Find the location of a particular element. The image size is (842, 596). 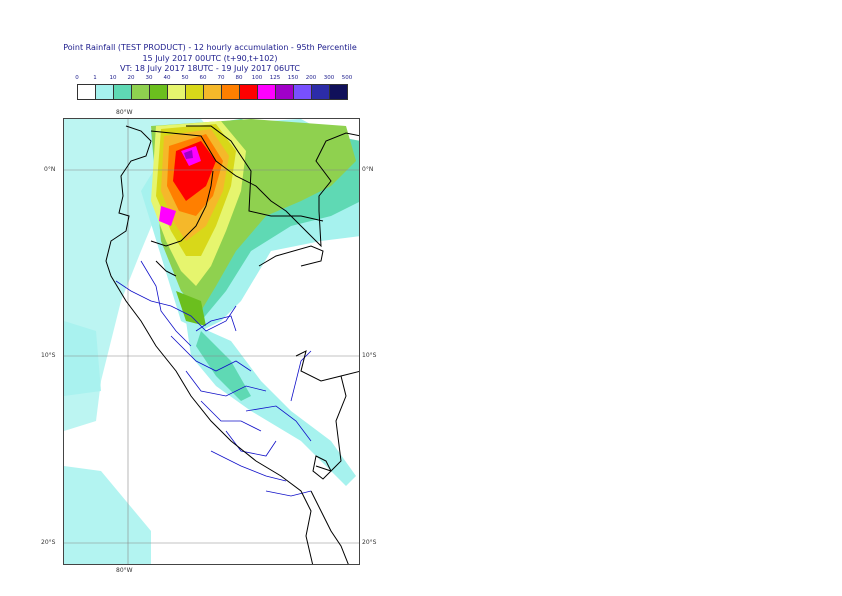

legend-tick-label: 150 is located at coordinates (293, 78).